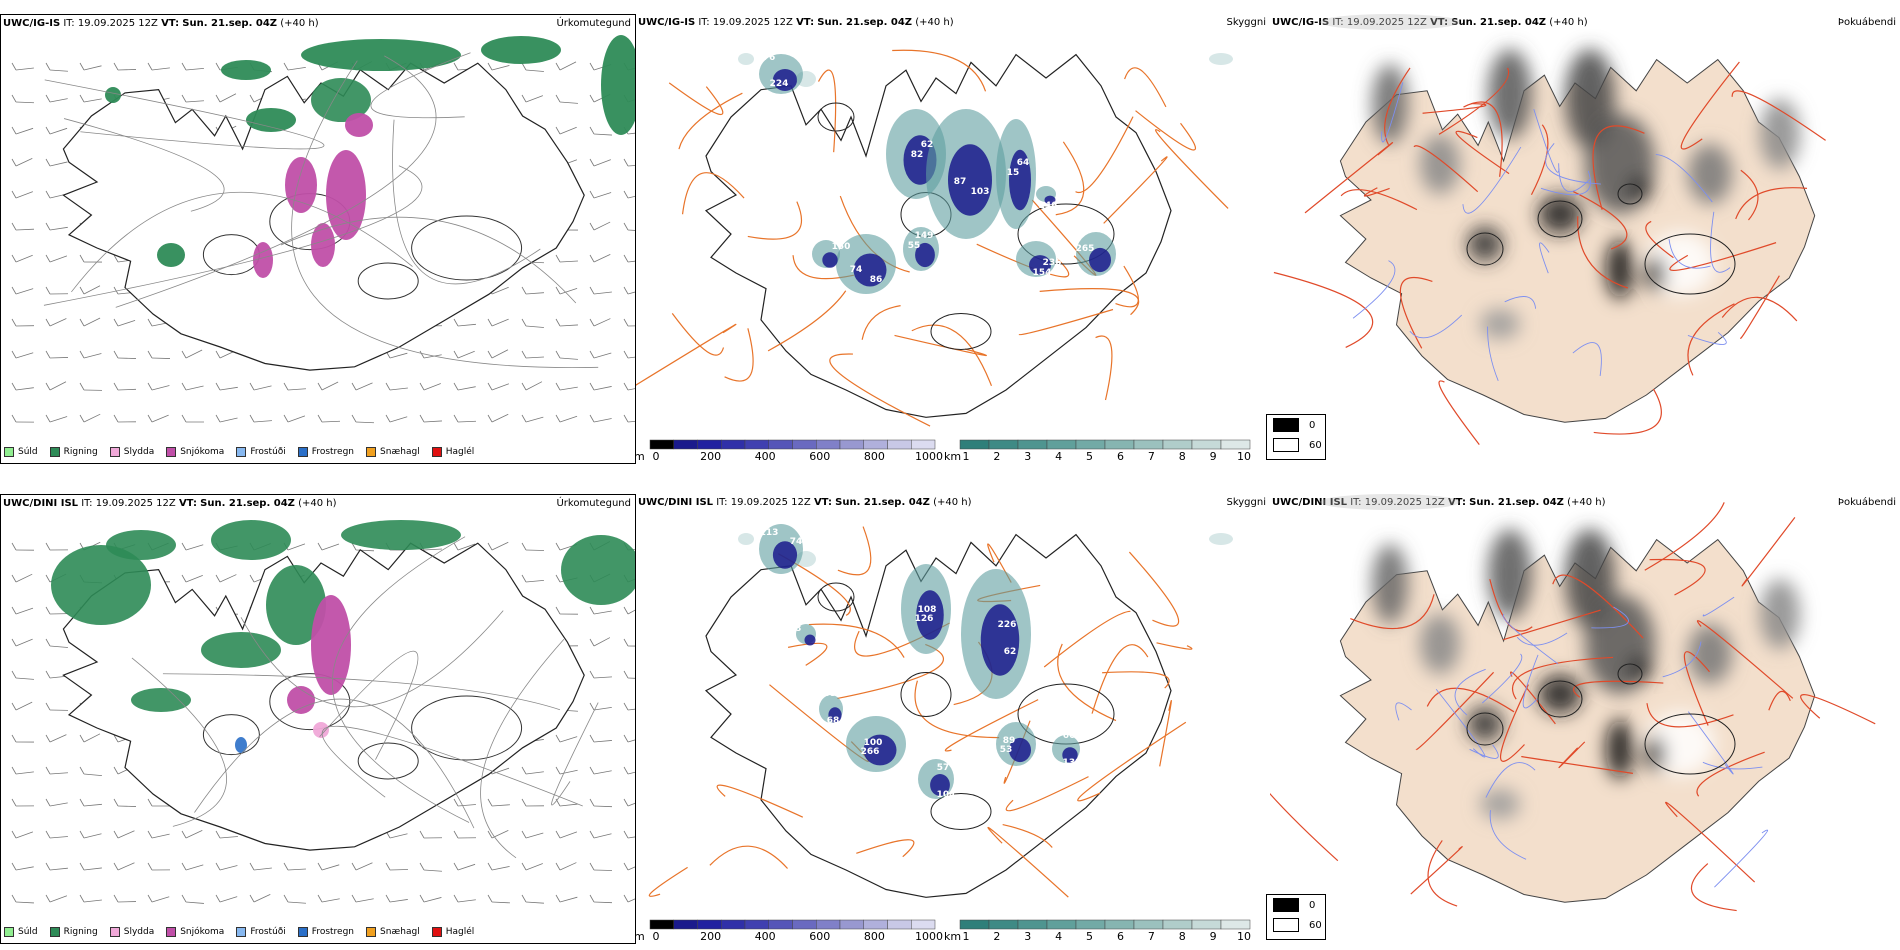 The height and width of the screenshot is (950, 1900). I want to click on colorbar-tick-label: 4, so click(1059, 456).